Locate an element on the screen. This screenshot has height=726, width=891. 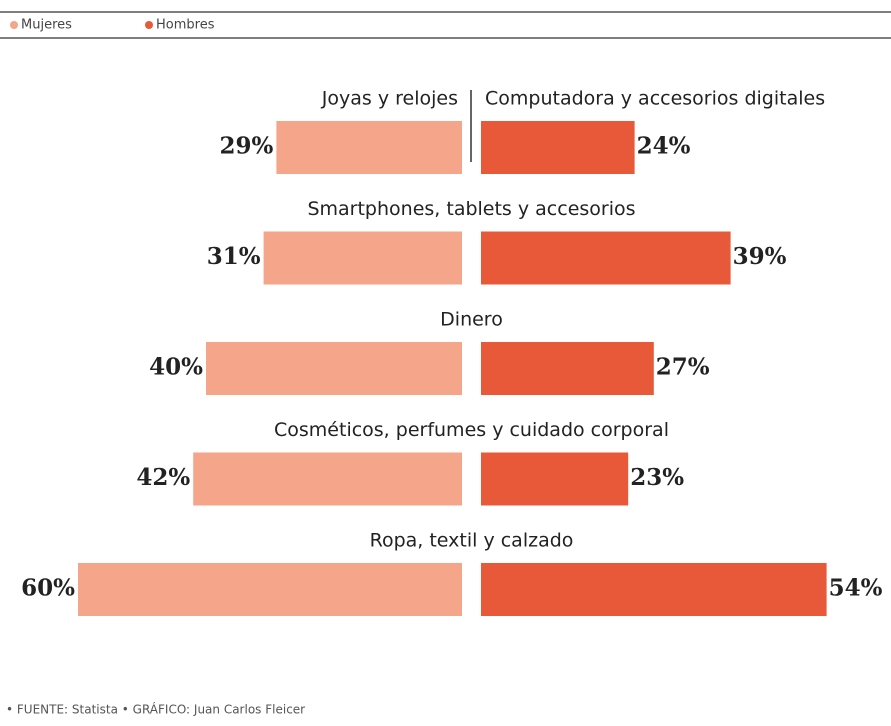
value-label: 60% is located at coordinates (48, 588).